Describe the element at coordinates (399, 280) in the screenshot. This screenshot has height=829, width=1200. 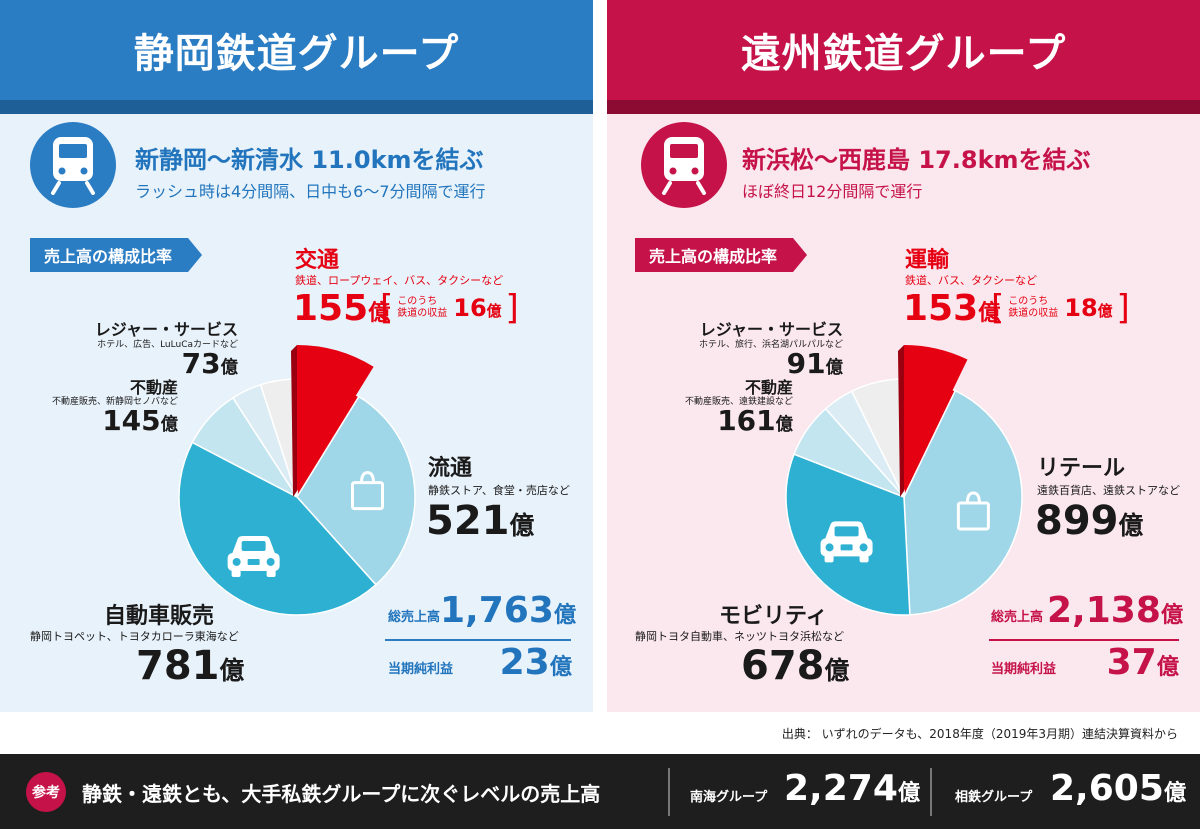
I see `segment-detail-transport: 鉄道、ロープウェイ、バス、タクシーなど` at that location.